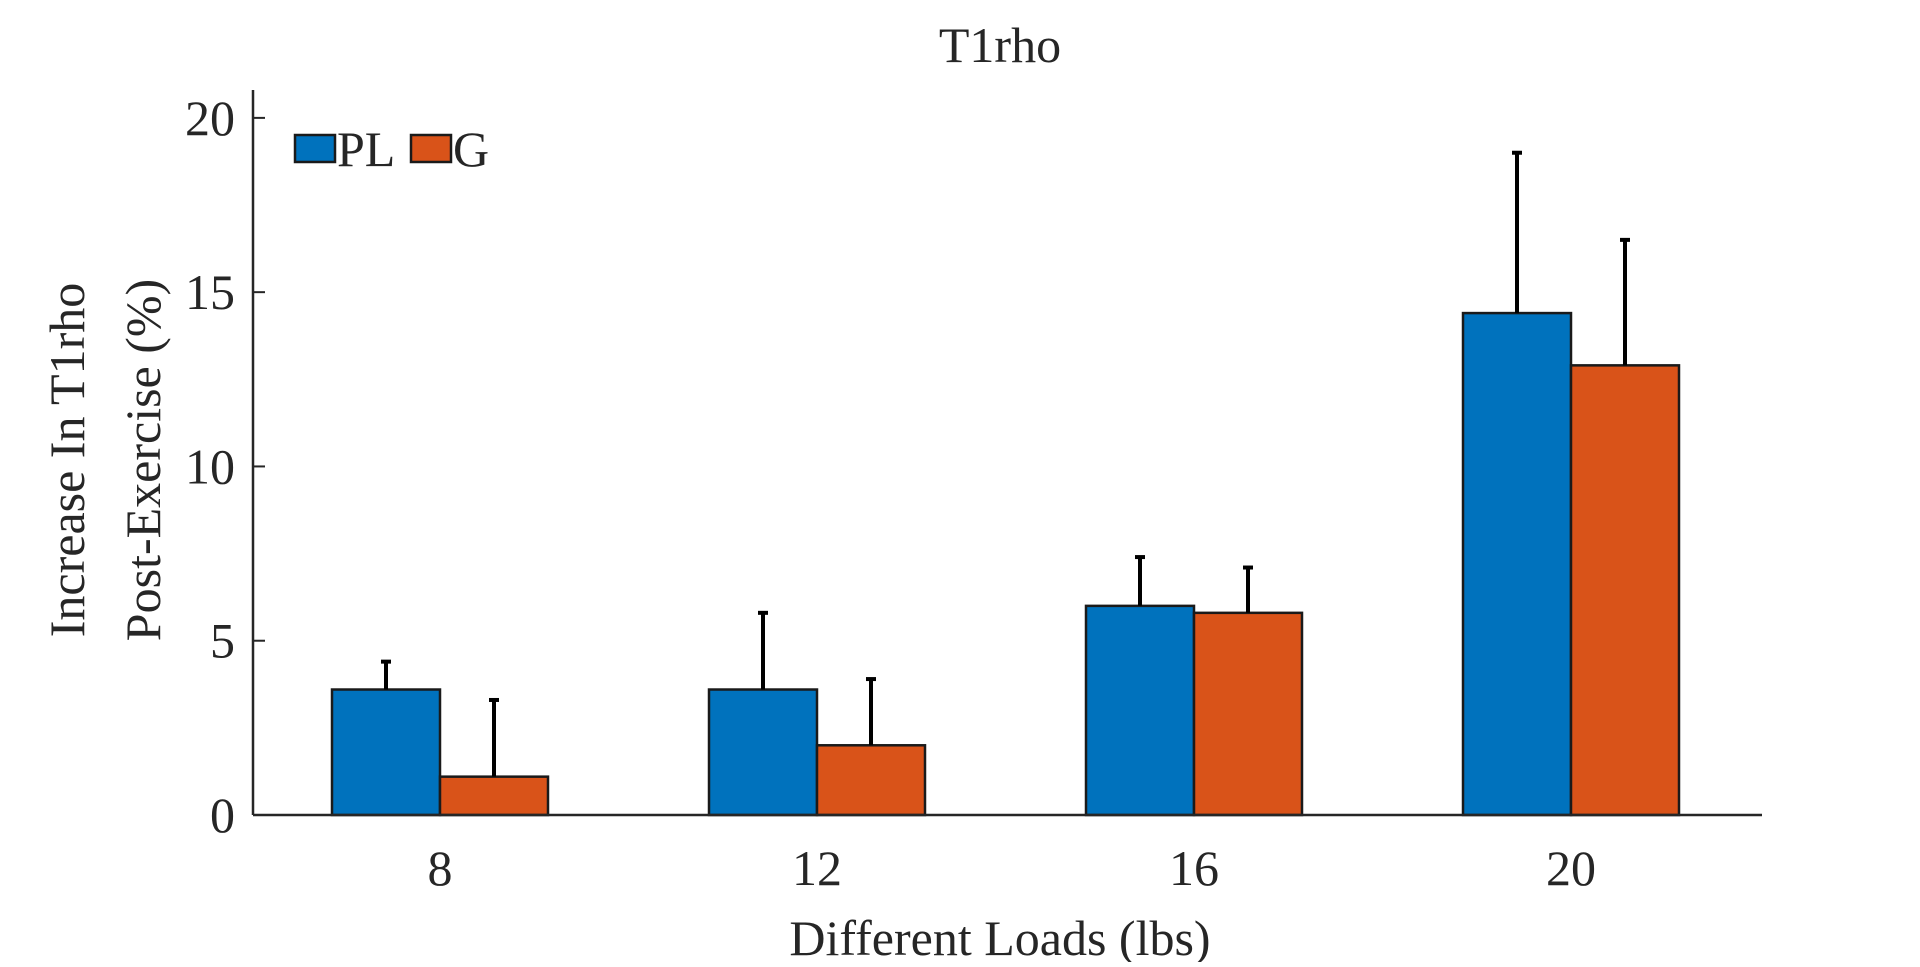 This screenshot has height=967, width=1920. Describe the element at coordinates (1194, 868) in the screenshot. I see `x-tick-label-16: 16` at that location.